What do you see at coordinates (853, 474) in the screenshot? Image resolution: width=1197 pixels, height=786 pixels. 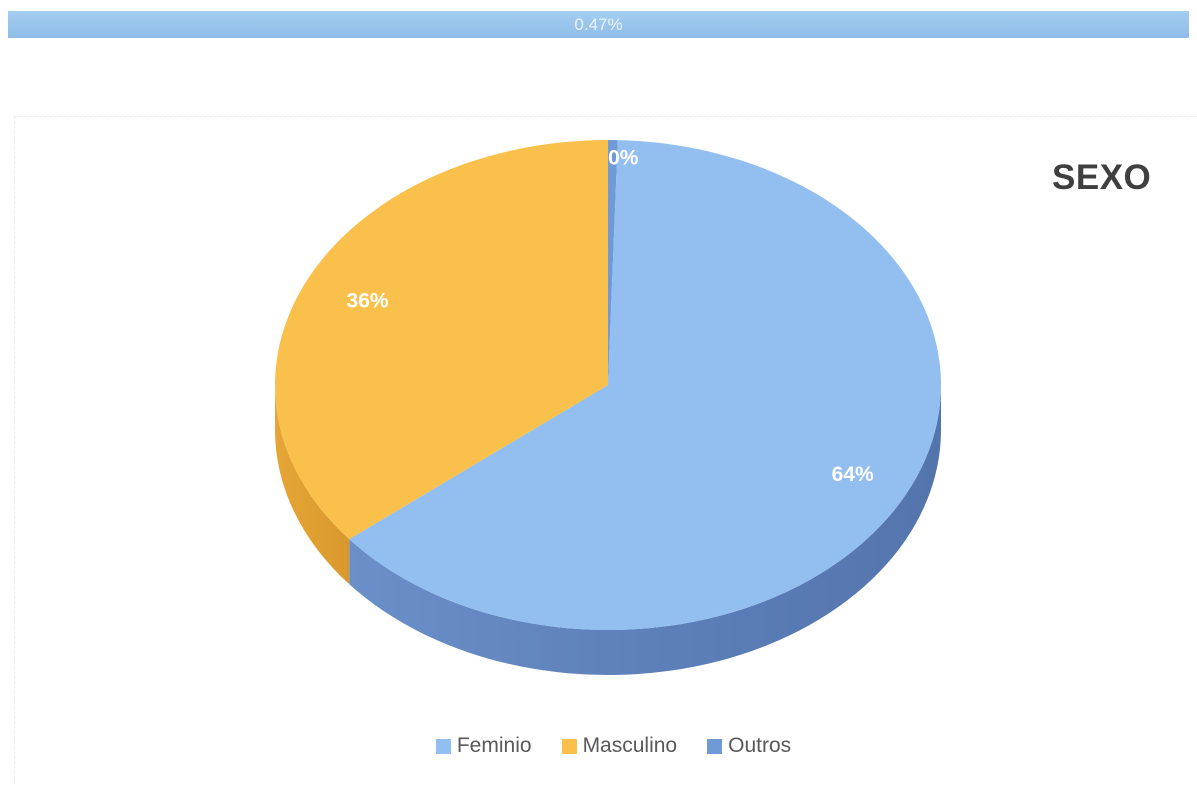 I see `data-label-feminio: 64%` at bounding box center [853, 474].